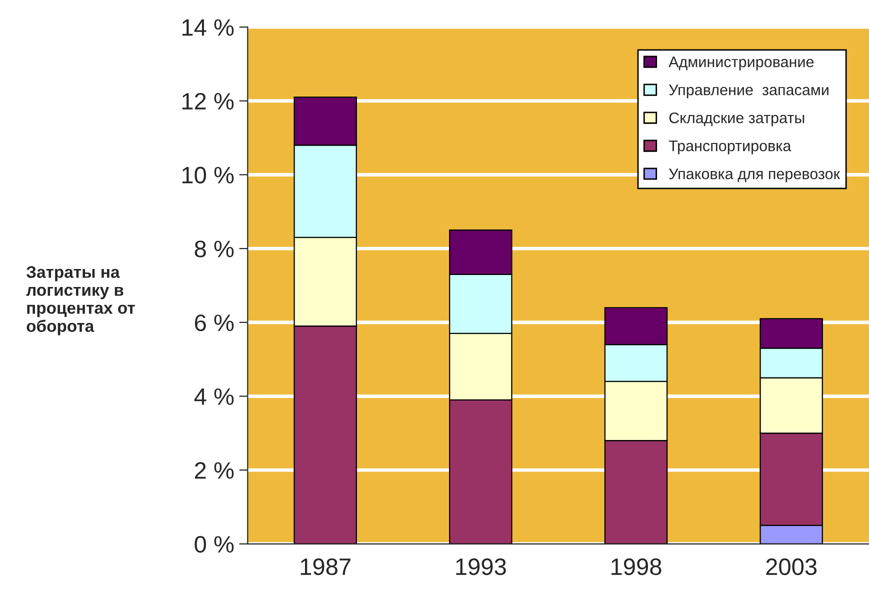 Image resolution: width=869 pixels, height=601 pixels. I want to click on x-tick-label: 1987, so click(325, 567).